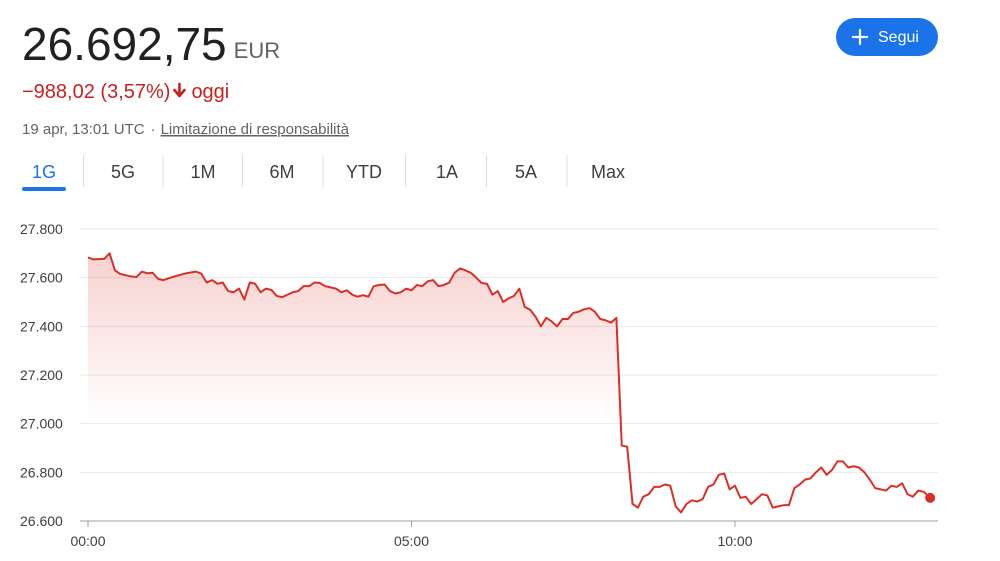  Describe the element at coordinates (41, 229) in the screenshot. I see `y-tick-label: 27.800` at that location.